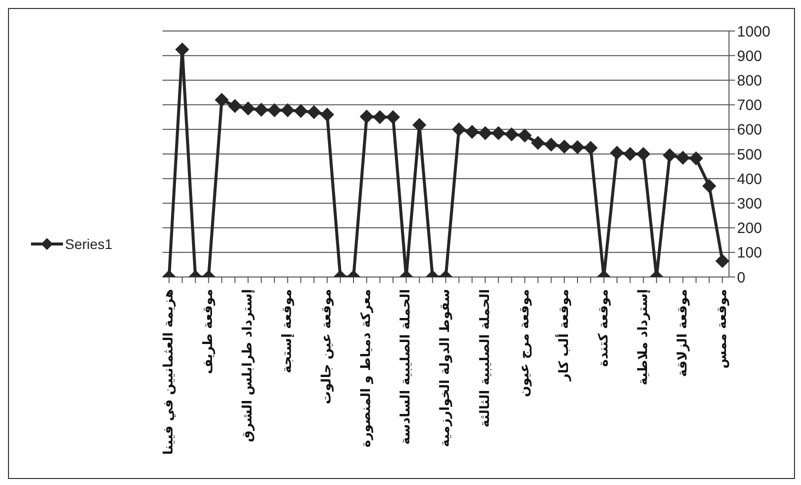  I want to click on x-tick-label: معركة دمياط و المنصورة, so click(366, 368).